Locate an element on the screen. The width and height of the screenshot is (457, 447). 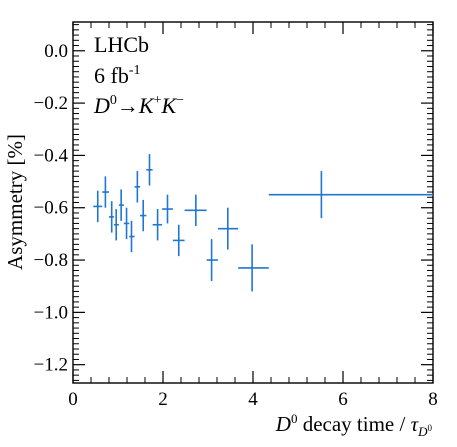
y-tick-label: −1.2 is located at coordinates (51, 365).